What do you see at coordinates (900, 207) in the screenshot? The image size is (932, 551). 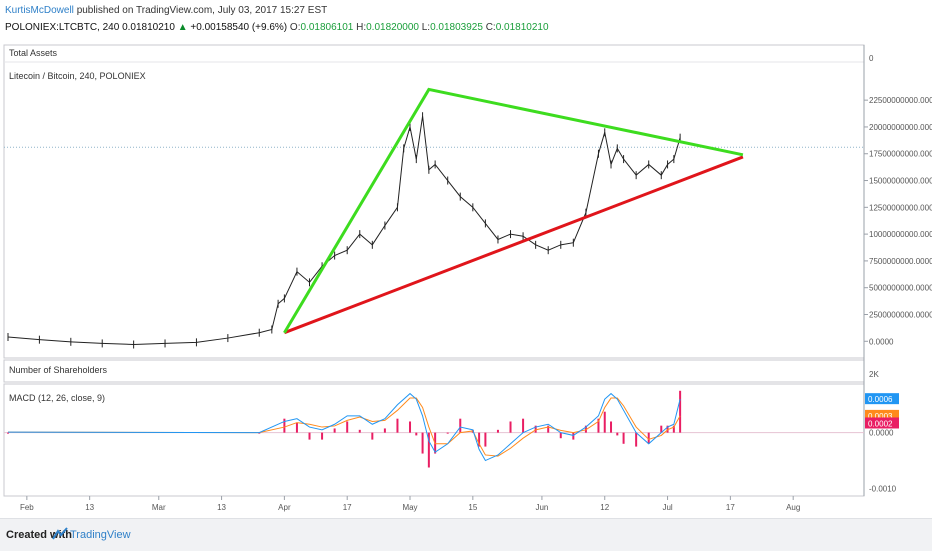 I see `price-y-tick-label: 12500000000.0000` at bounding box center [900, 207].